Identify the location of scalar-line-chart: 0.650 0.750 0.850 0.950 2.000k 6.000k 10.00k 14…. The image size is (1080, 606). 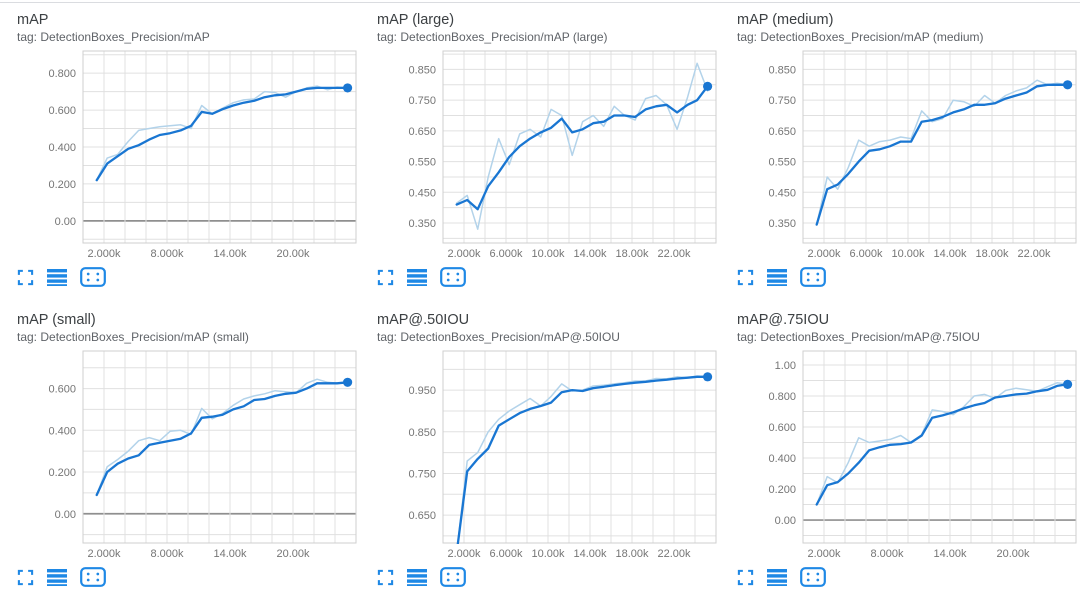
(540, 432).